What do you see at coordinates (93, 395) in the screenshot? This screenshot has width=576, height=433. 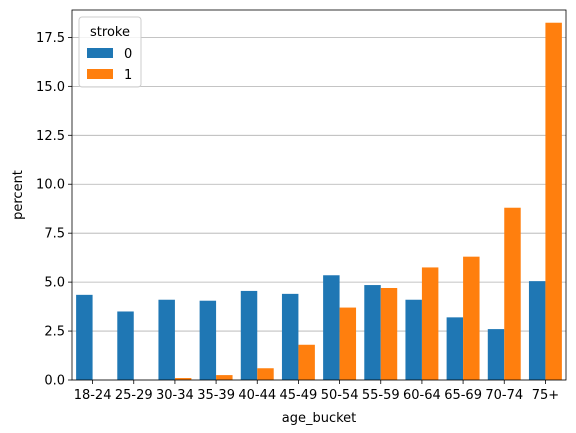 I see `x-tick-label: 18-24` at bounding box center [93, 395].